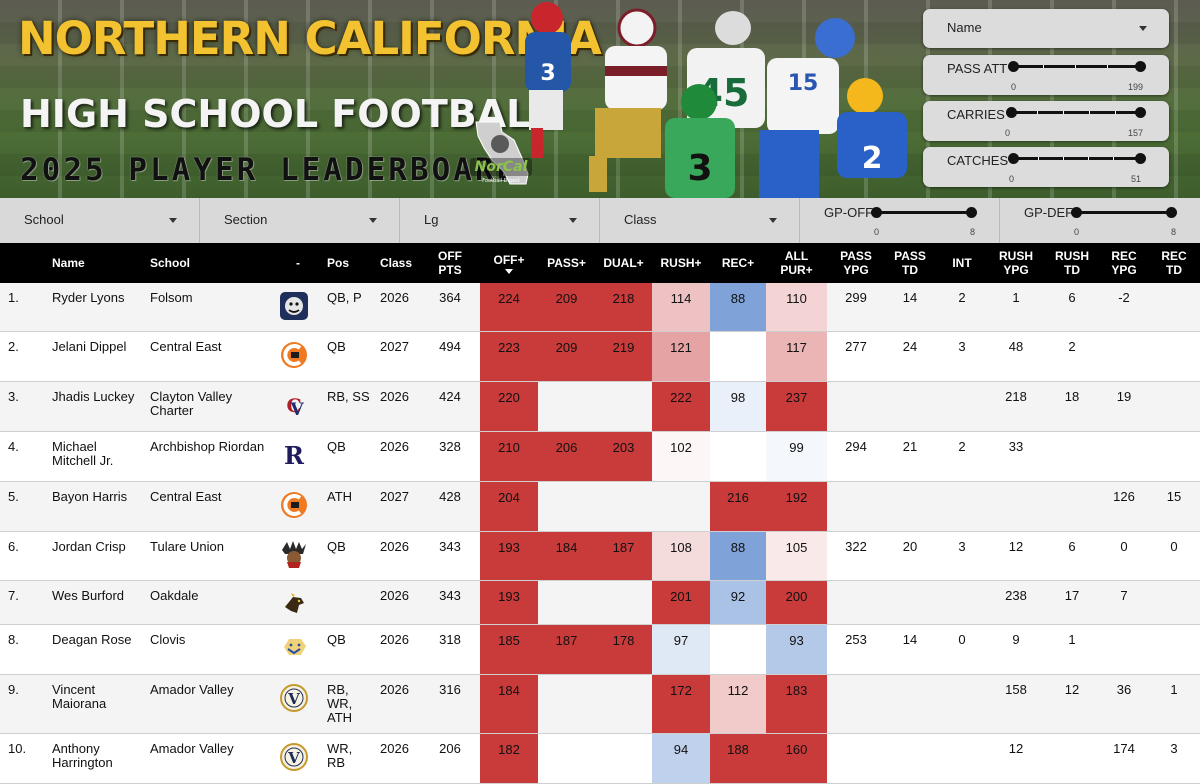 The image size is (1200, 784). What do you see at coordinates (872, 128) in the screenshot?
I see `player-photo: 2` at bounding box center [872, 128].